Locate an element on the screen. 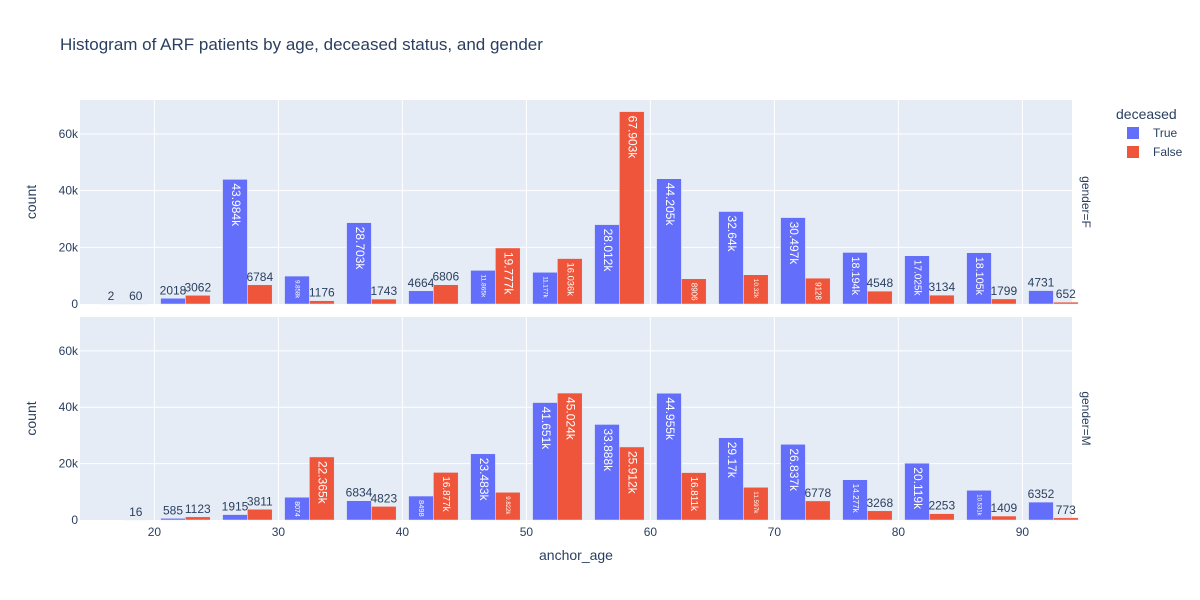 This screenshot has height=600, width=1200. x-tick-label: 90 is located at coordinates (1023, 532).